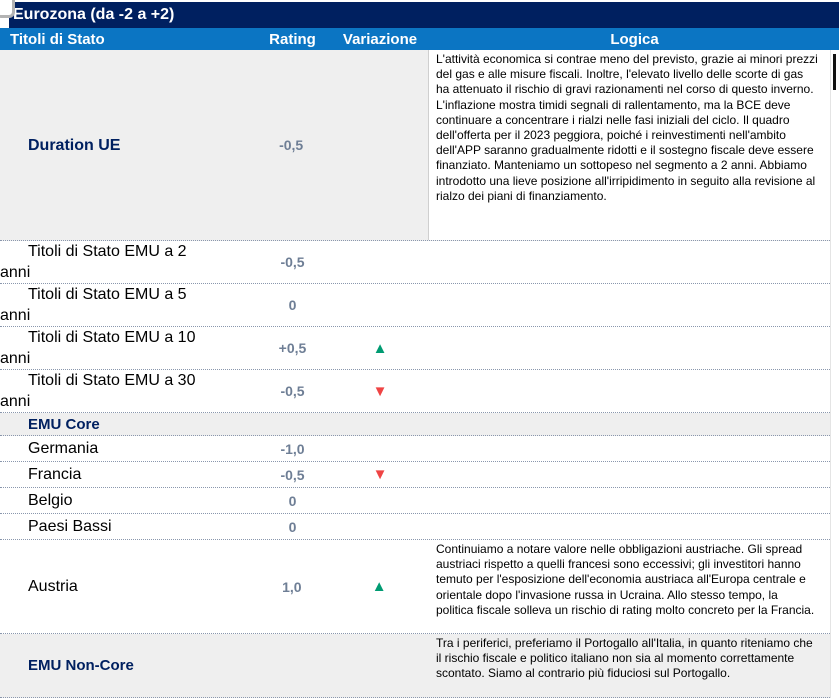 The width and height of the screenshot is (839, 698). Describe the element at coordinates (292, 424) in the screenshot. I see `rating-cell` at that location.